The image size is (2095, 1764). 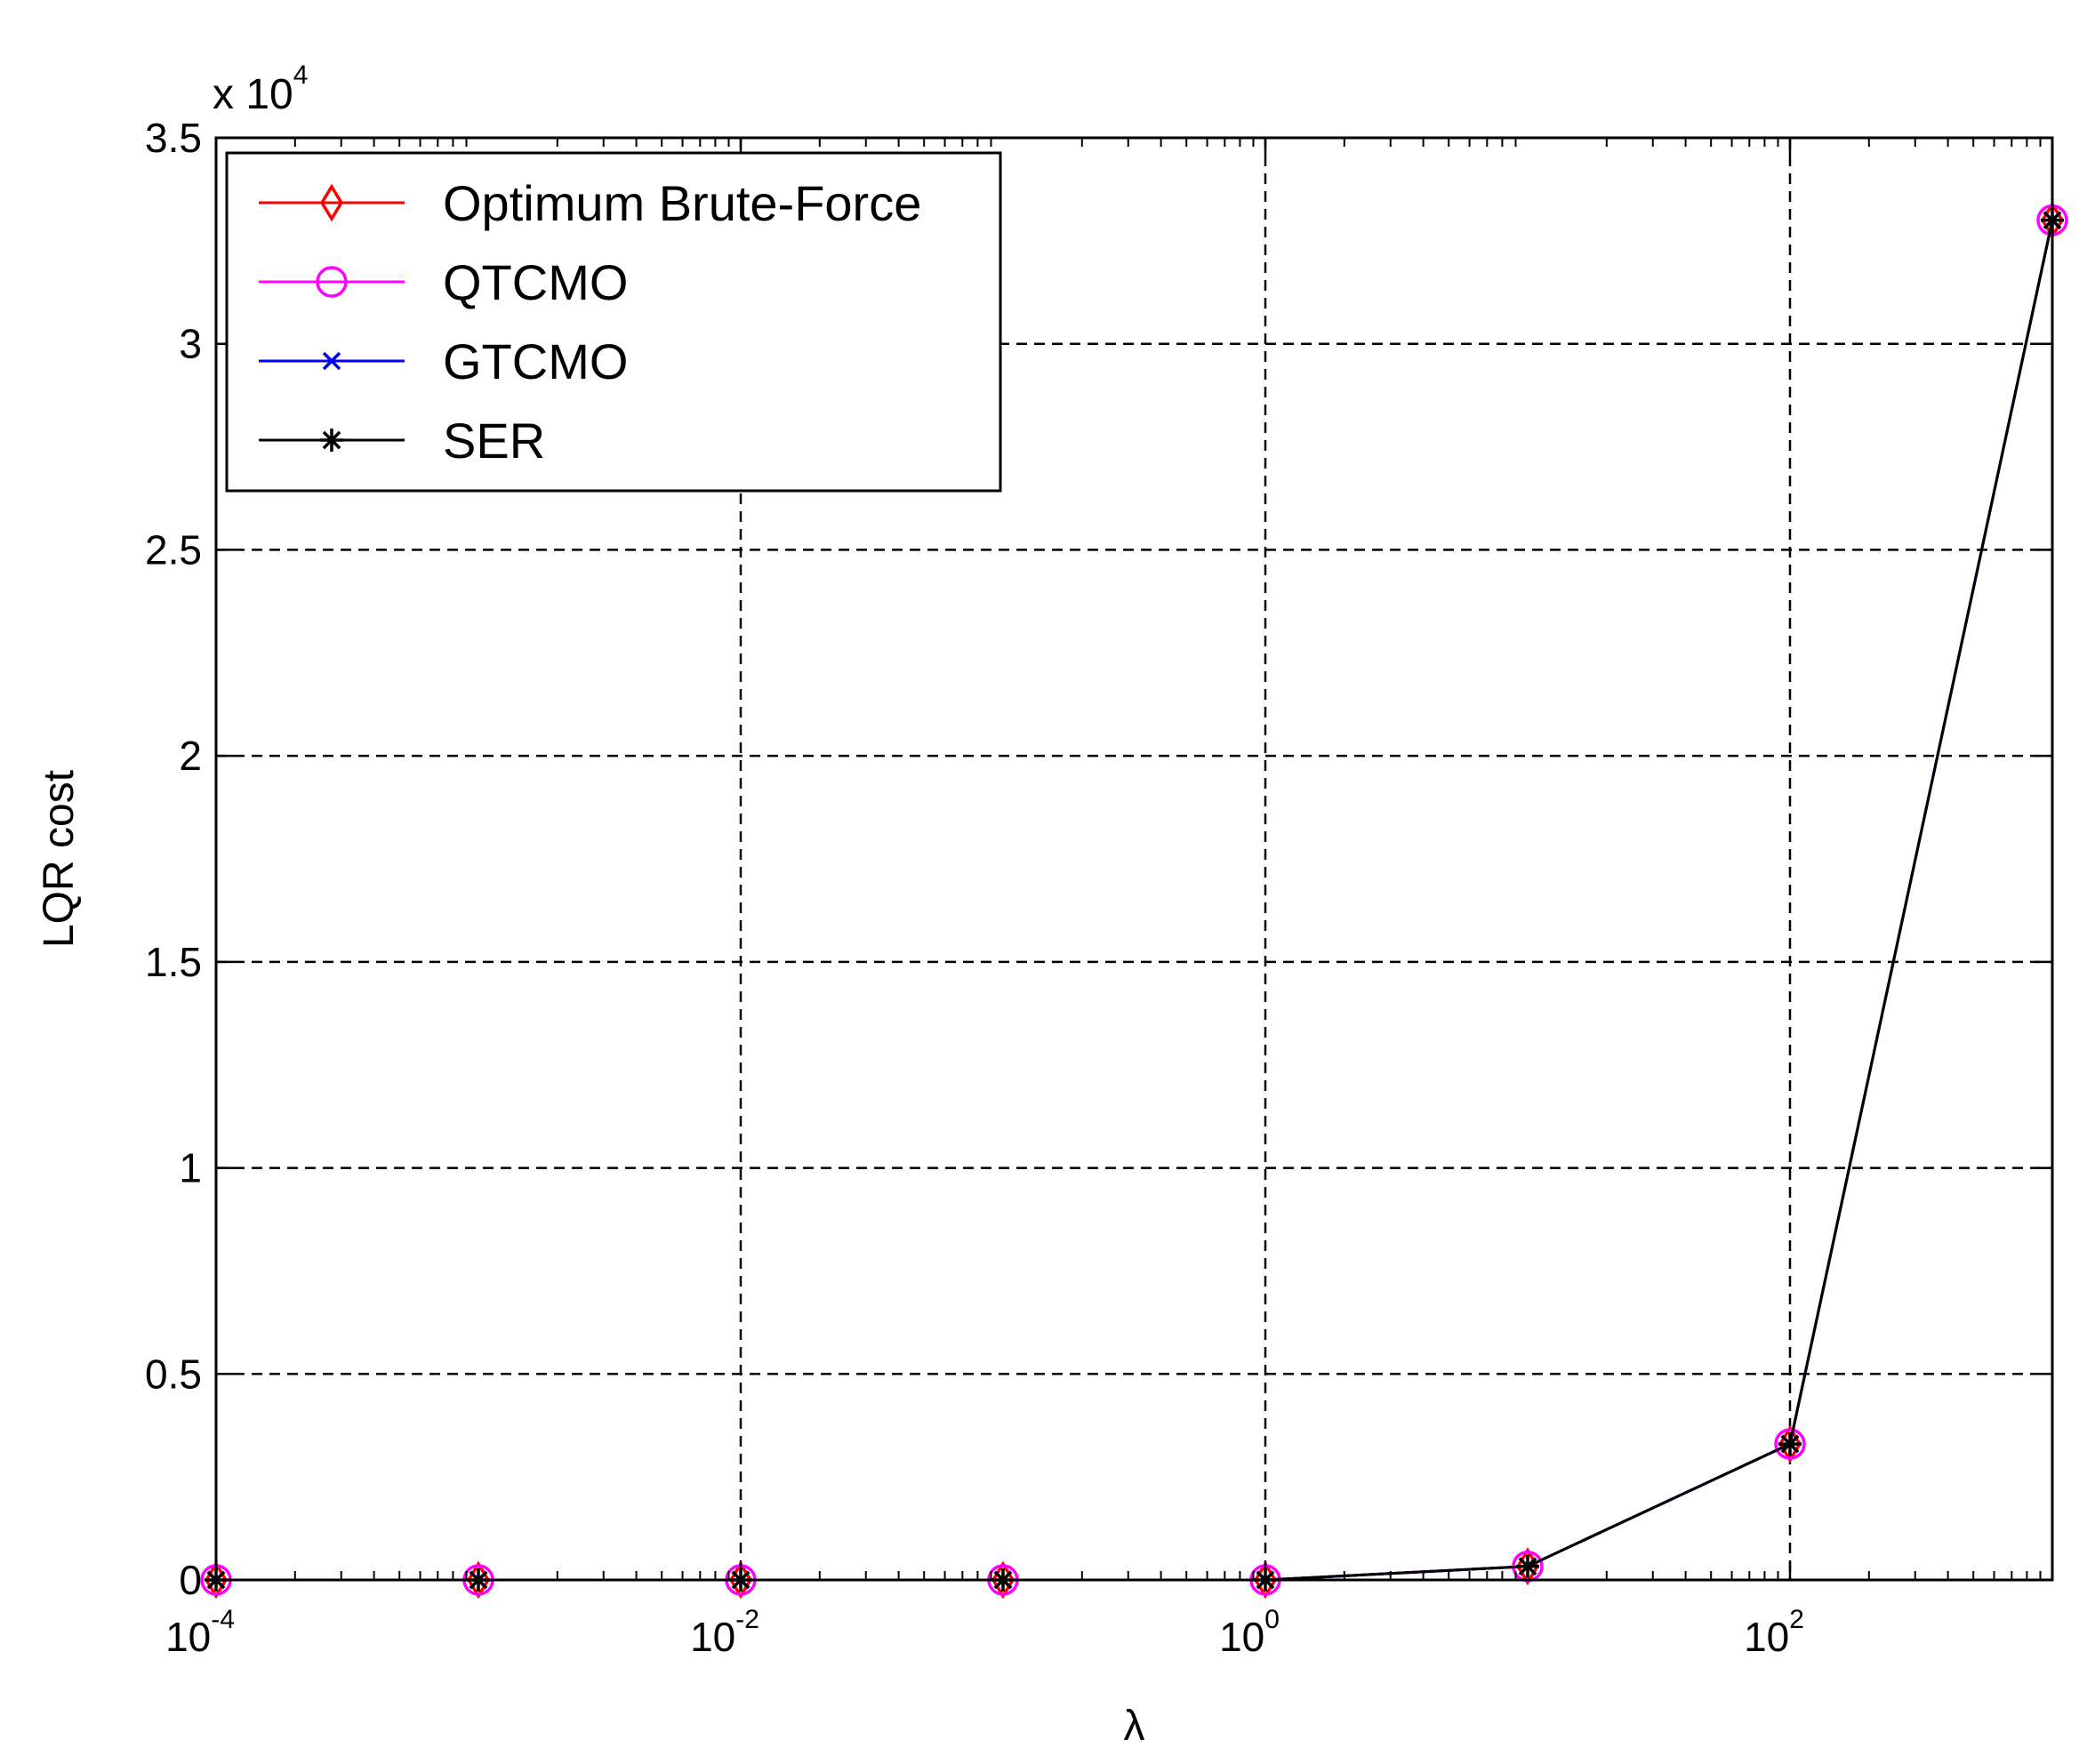 What do you see at coordinates (190, 756) in the screenshot?
I see `y-tick-label-4: 2` at bounding box center [190, 756].